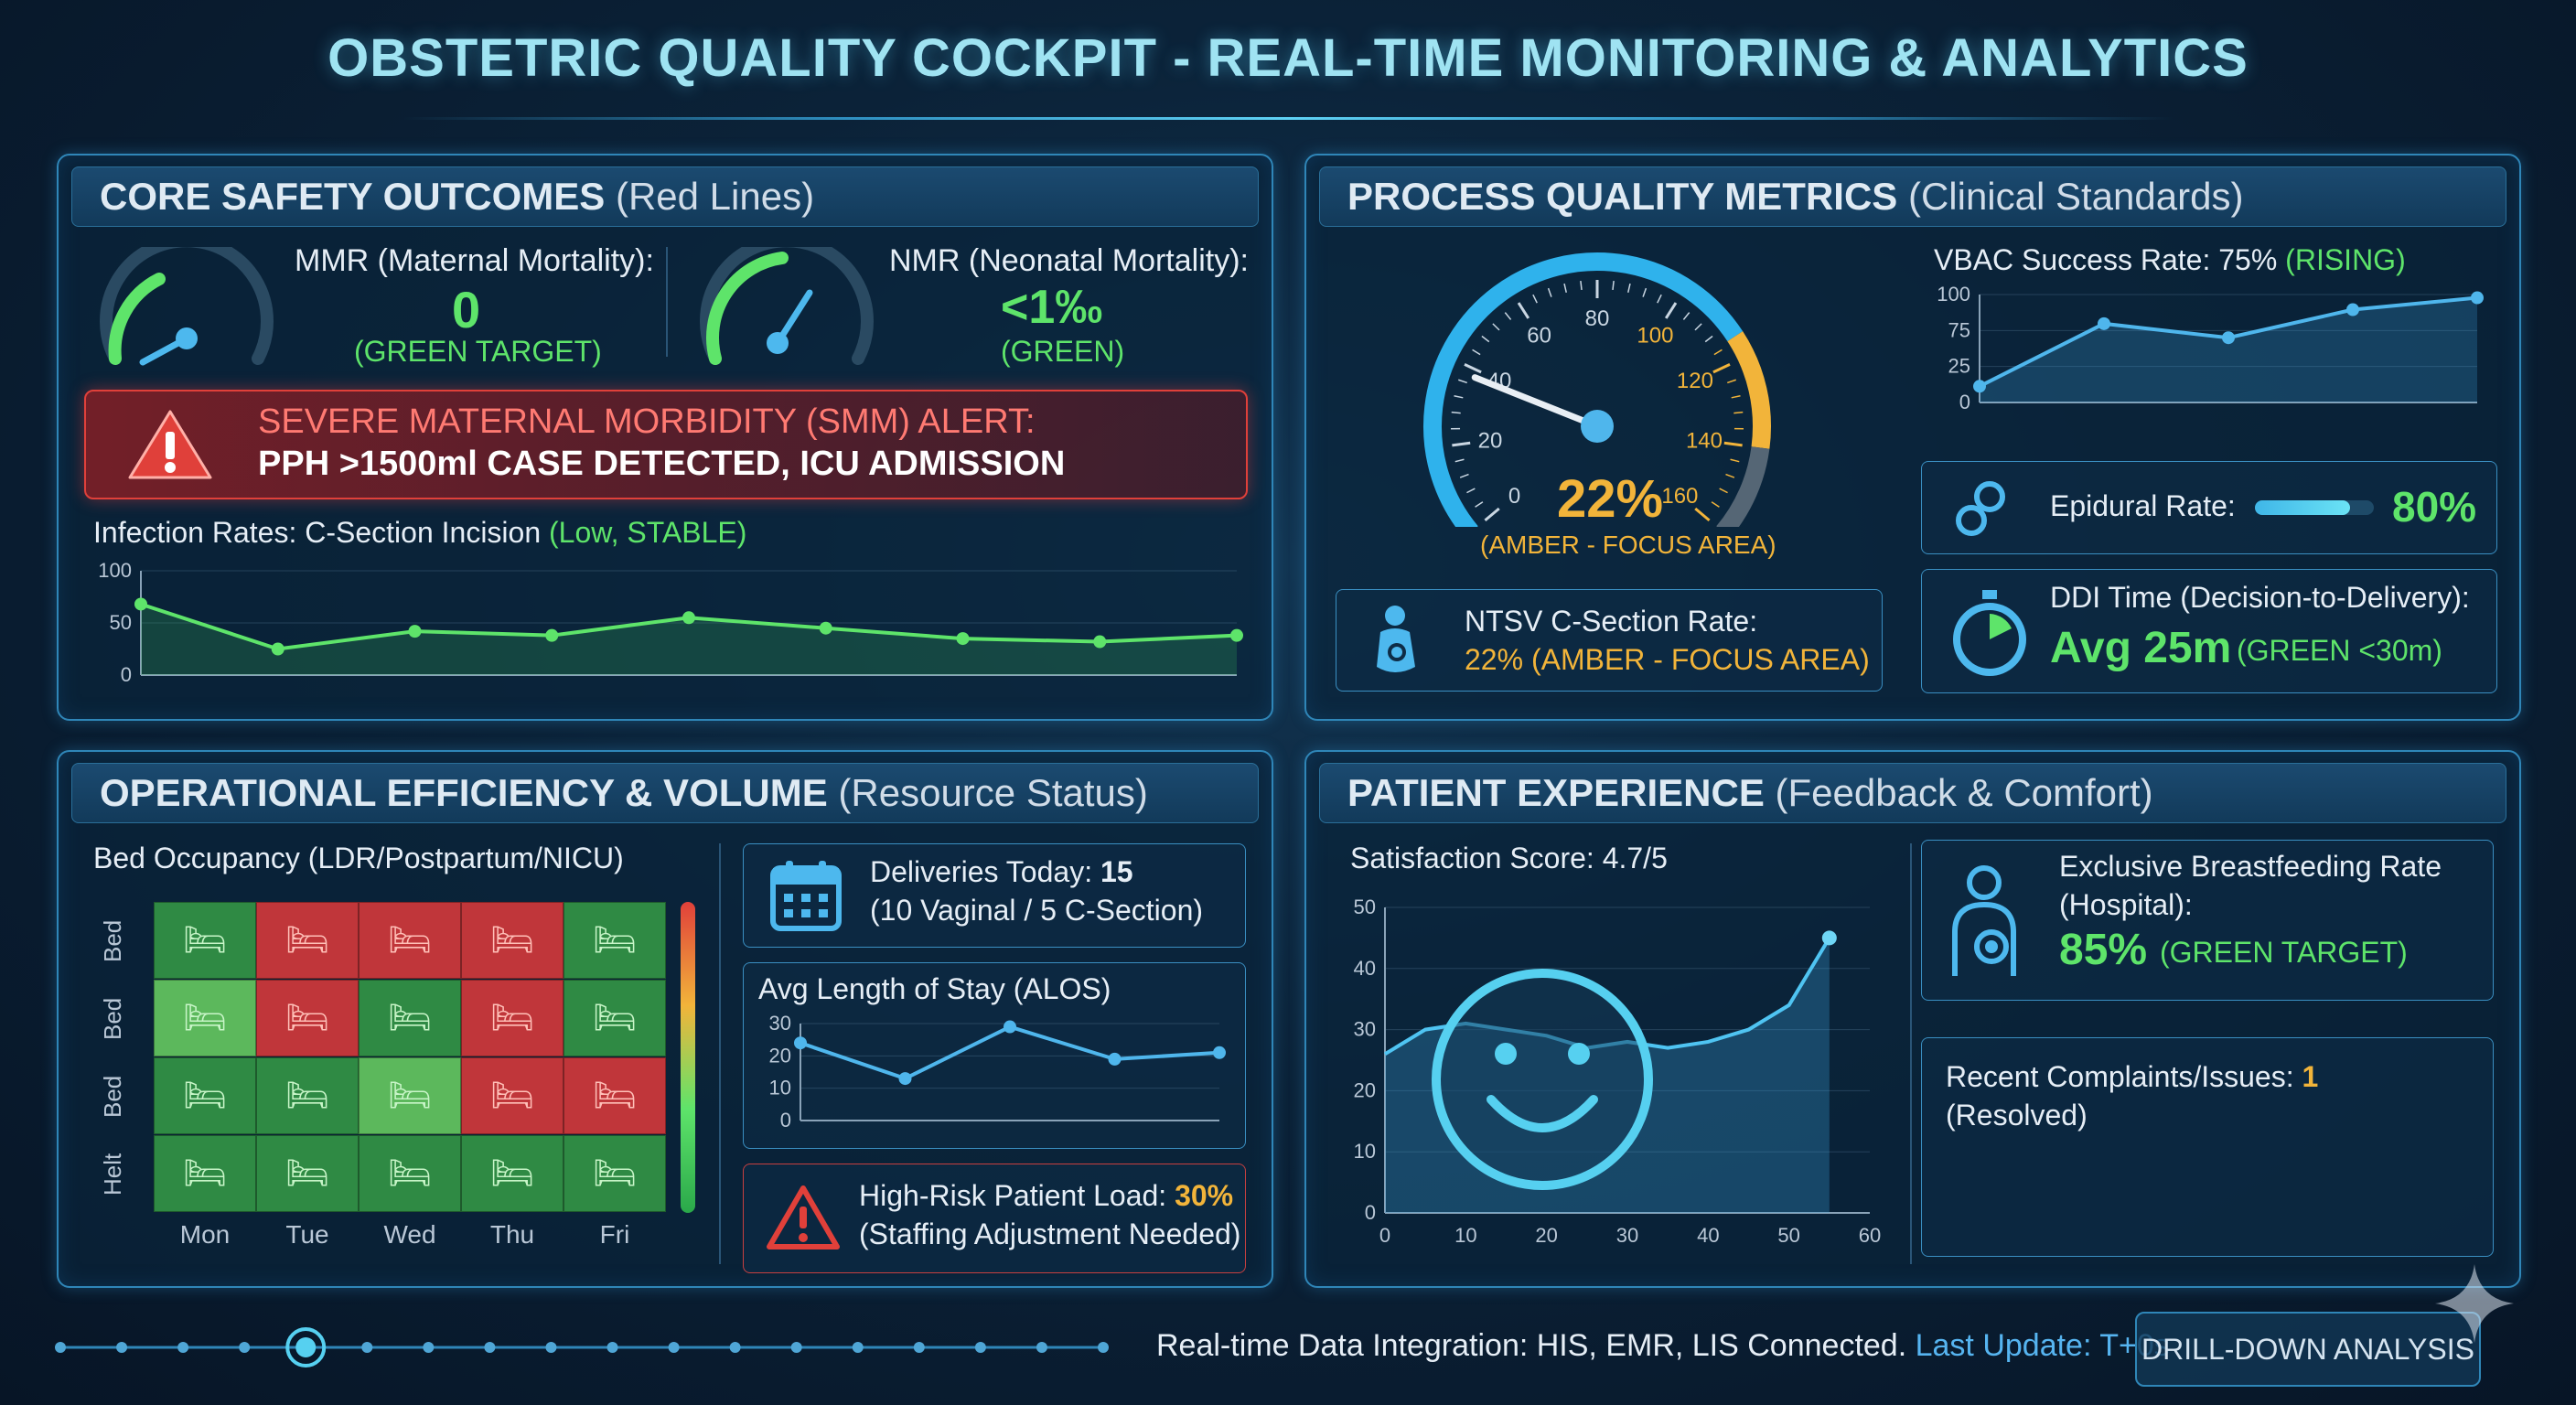  I want to click on x-tick-label: 40, so click(1708, 1236).